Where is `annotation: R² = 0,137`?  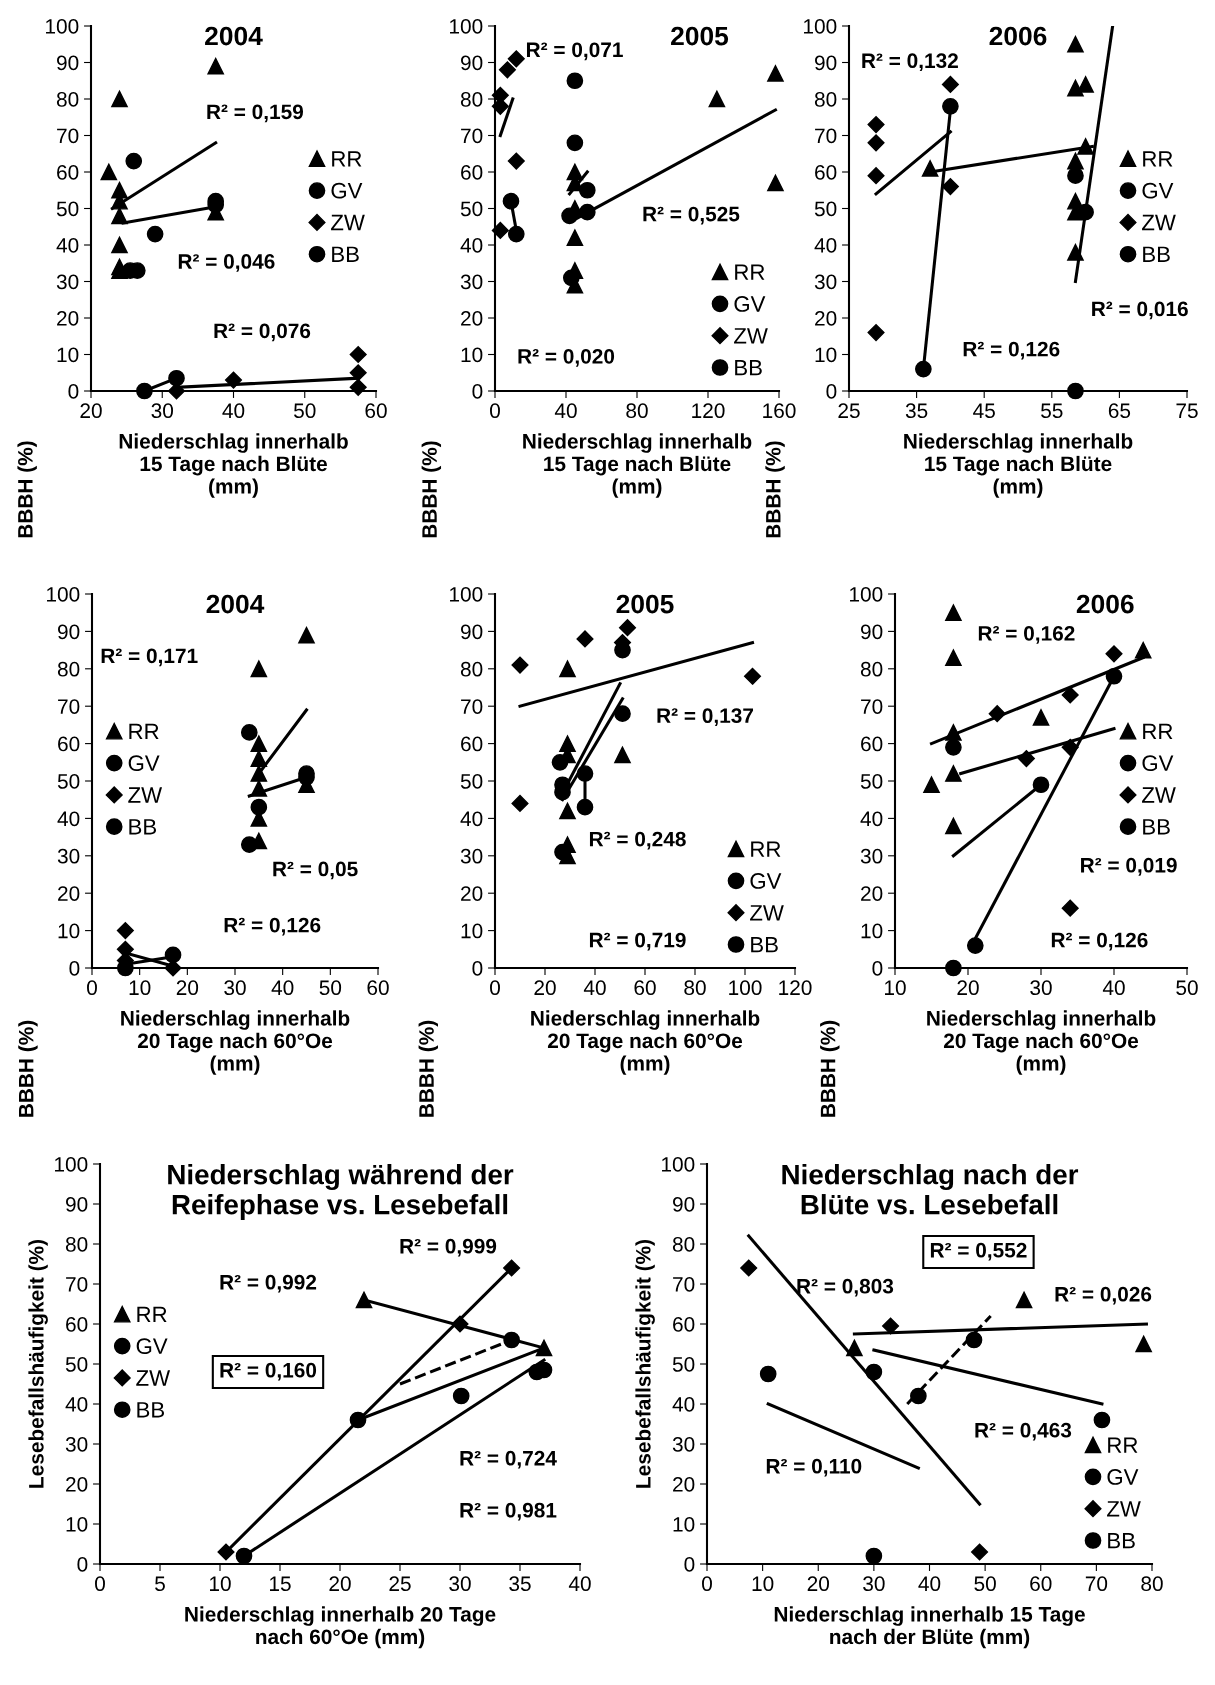 annotation: R² = 0,137 is located at coordinates (705, 717).